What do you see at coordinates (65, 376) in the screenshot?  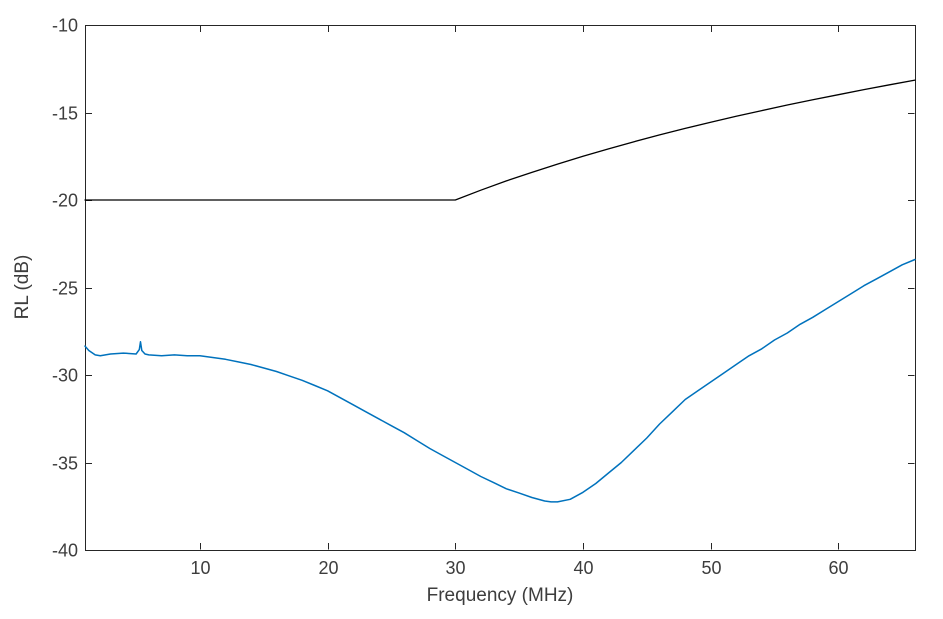 I see `y-tick-label: -30` at bounding box center [65, 376].